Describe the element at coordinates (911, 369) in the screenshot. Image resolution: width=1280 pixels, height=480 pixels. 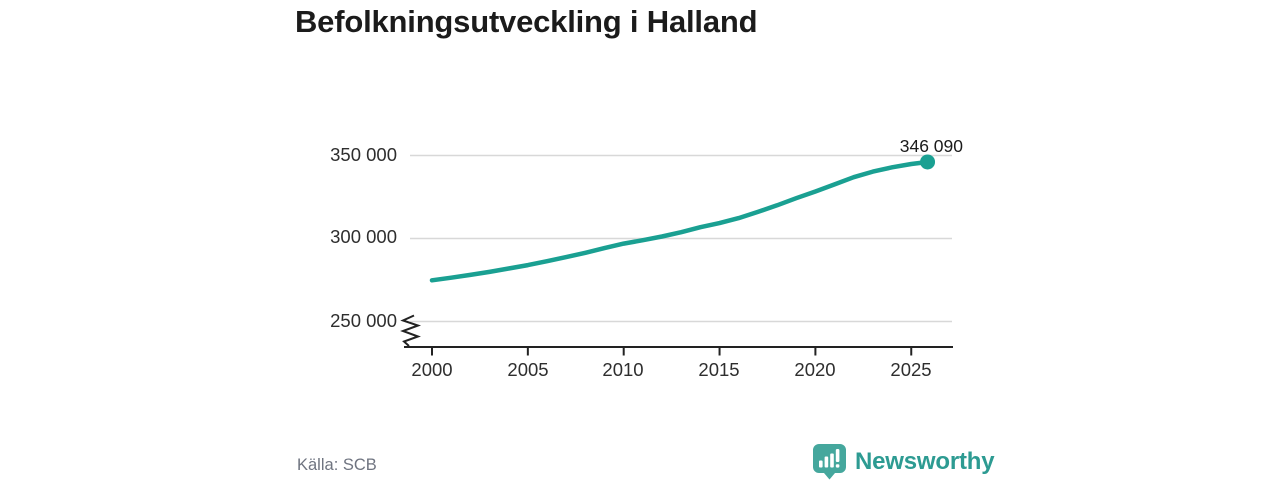
I see `x-axis-label: 2025` at that location.